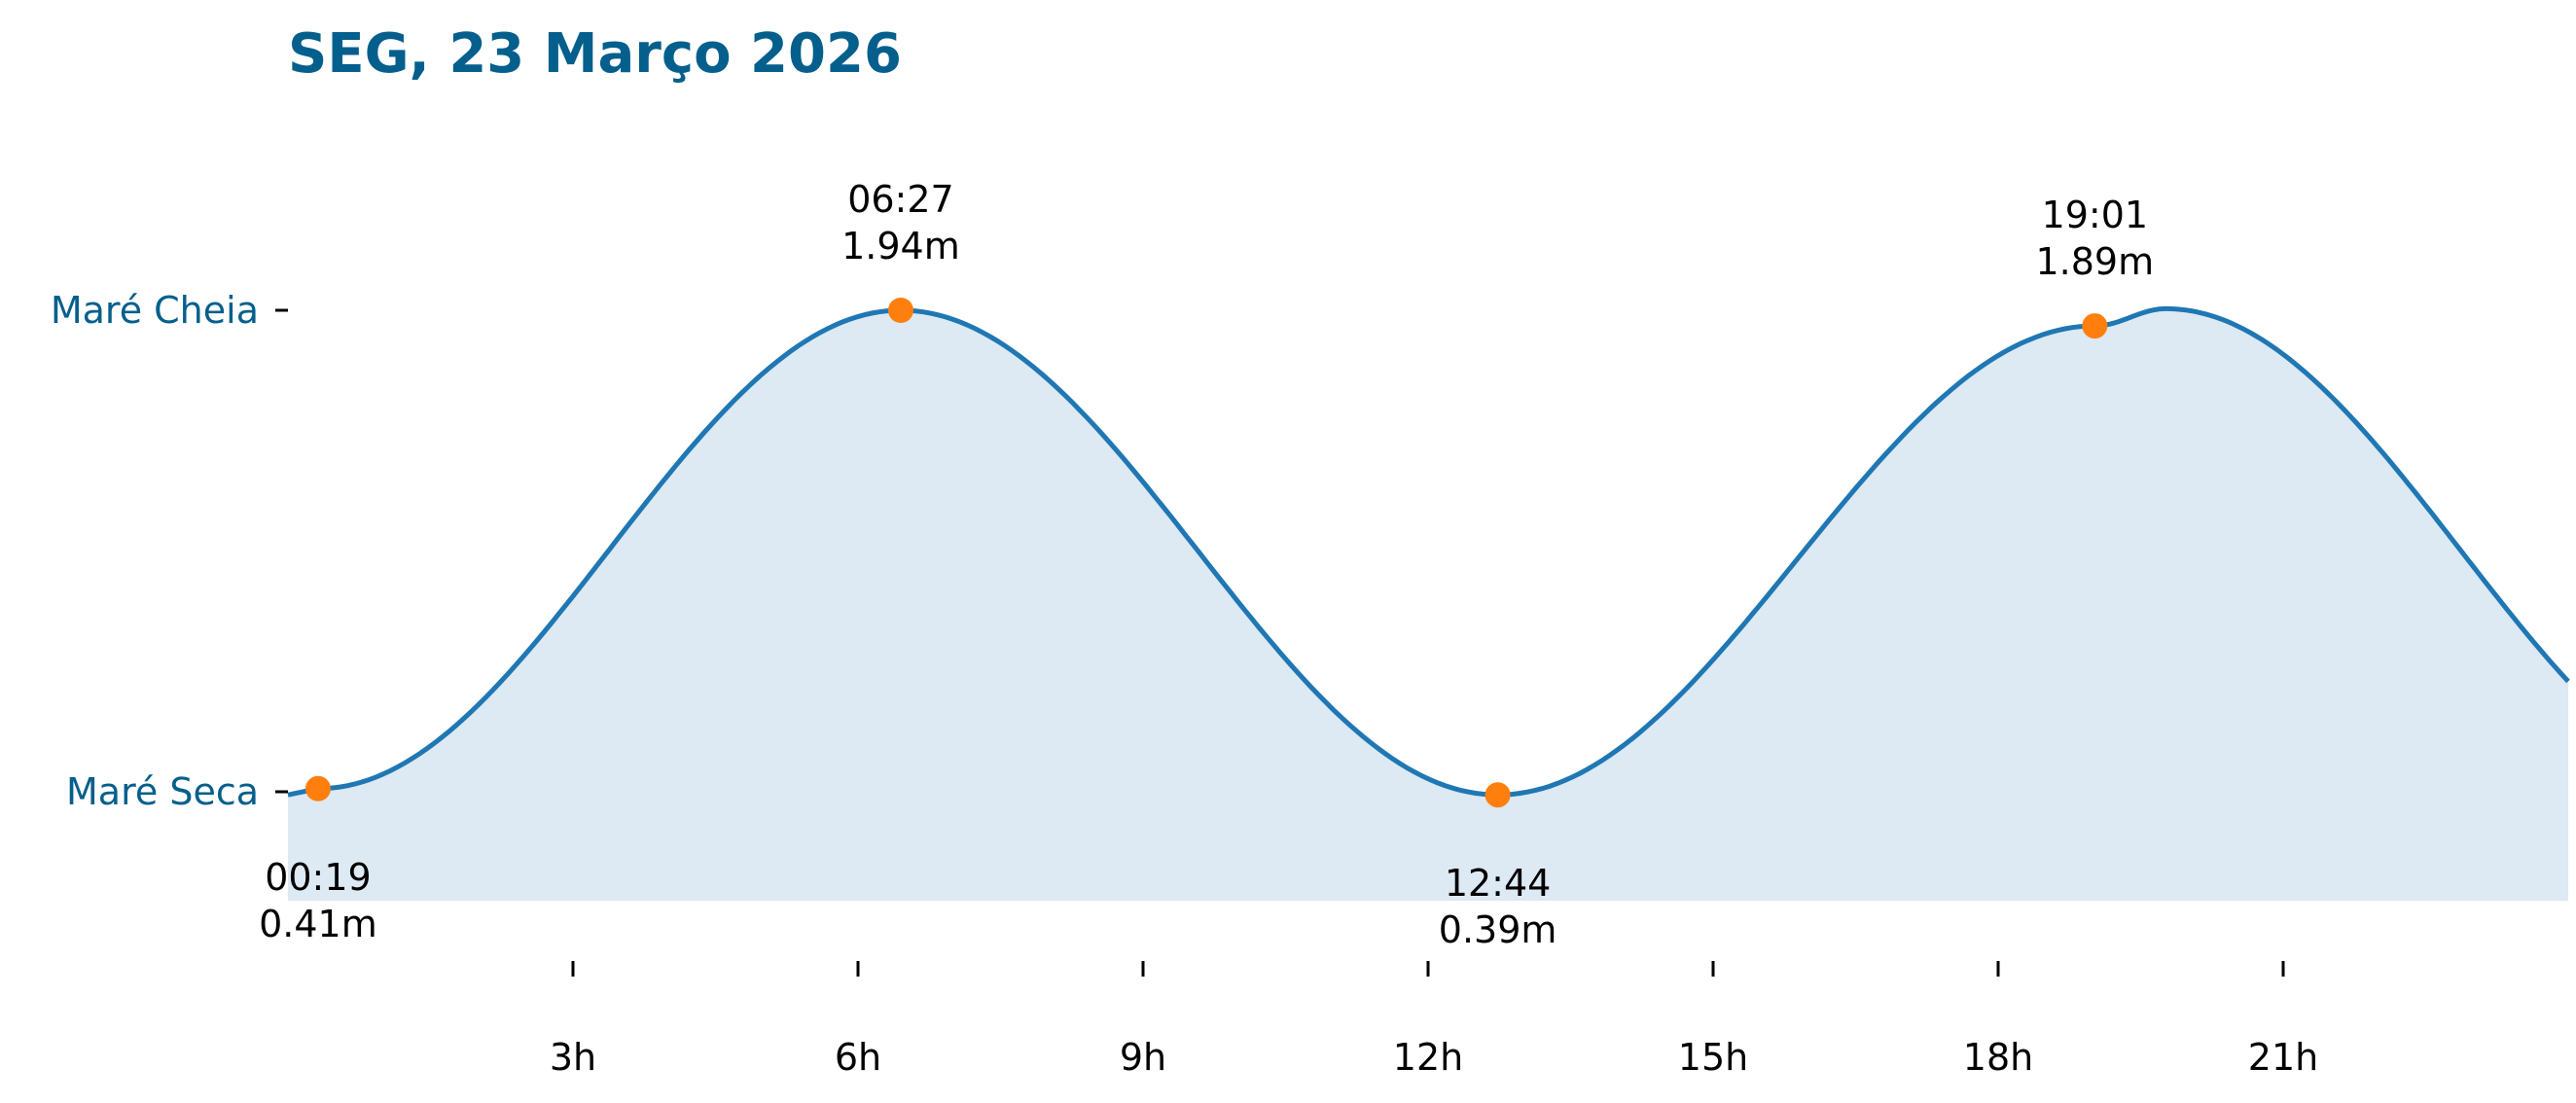 This screenshot has width=2576, height=1103. Describe the element at coordinates (1498, 929) in the screenshot. I see `tide-height-label: 0.39m` at that location.